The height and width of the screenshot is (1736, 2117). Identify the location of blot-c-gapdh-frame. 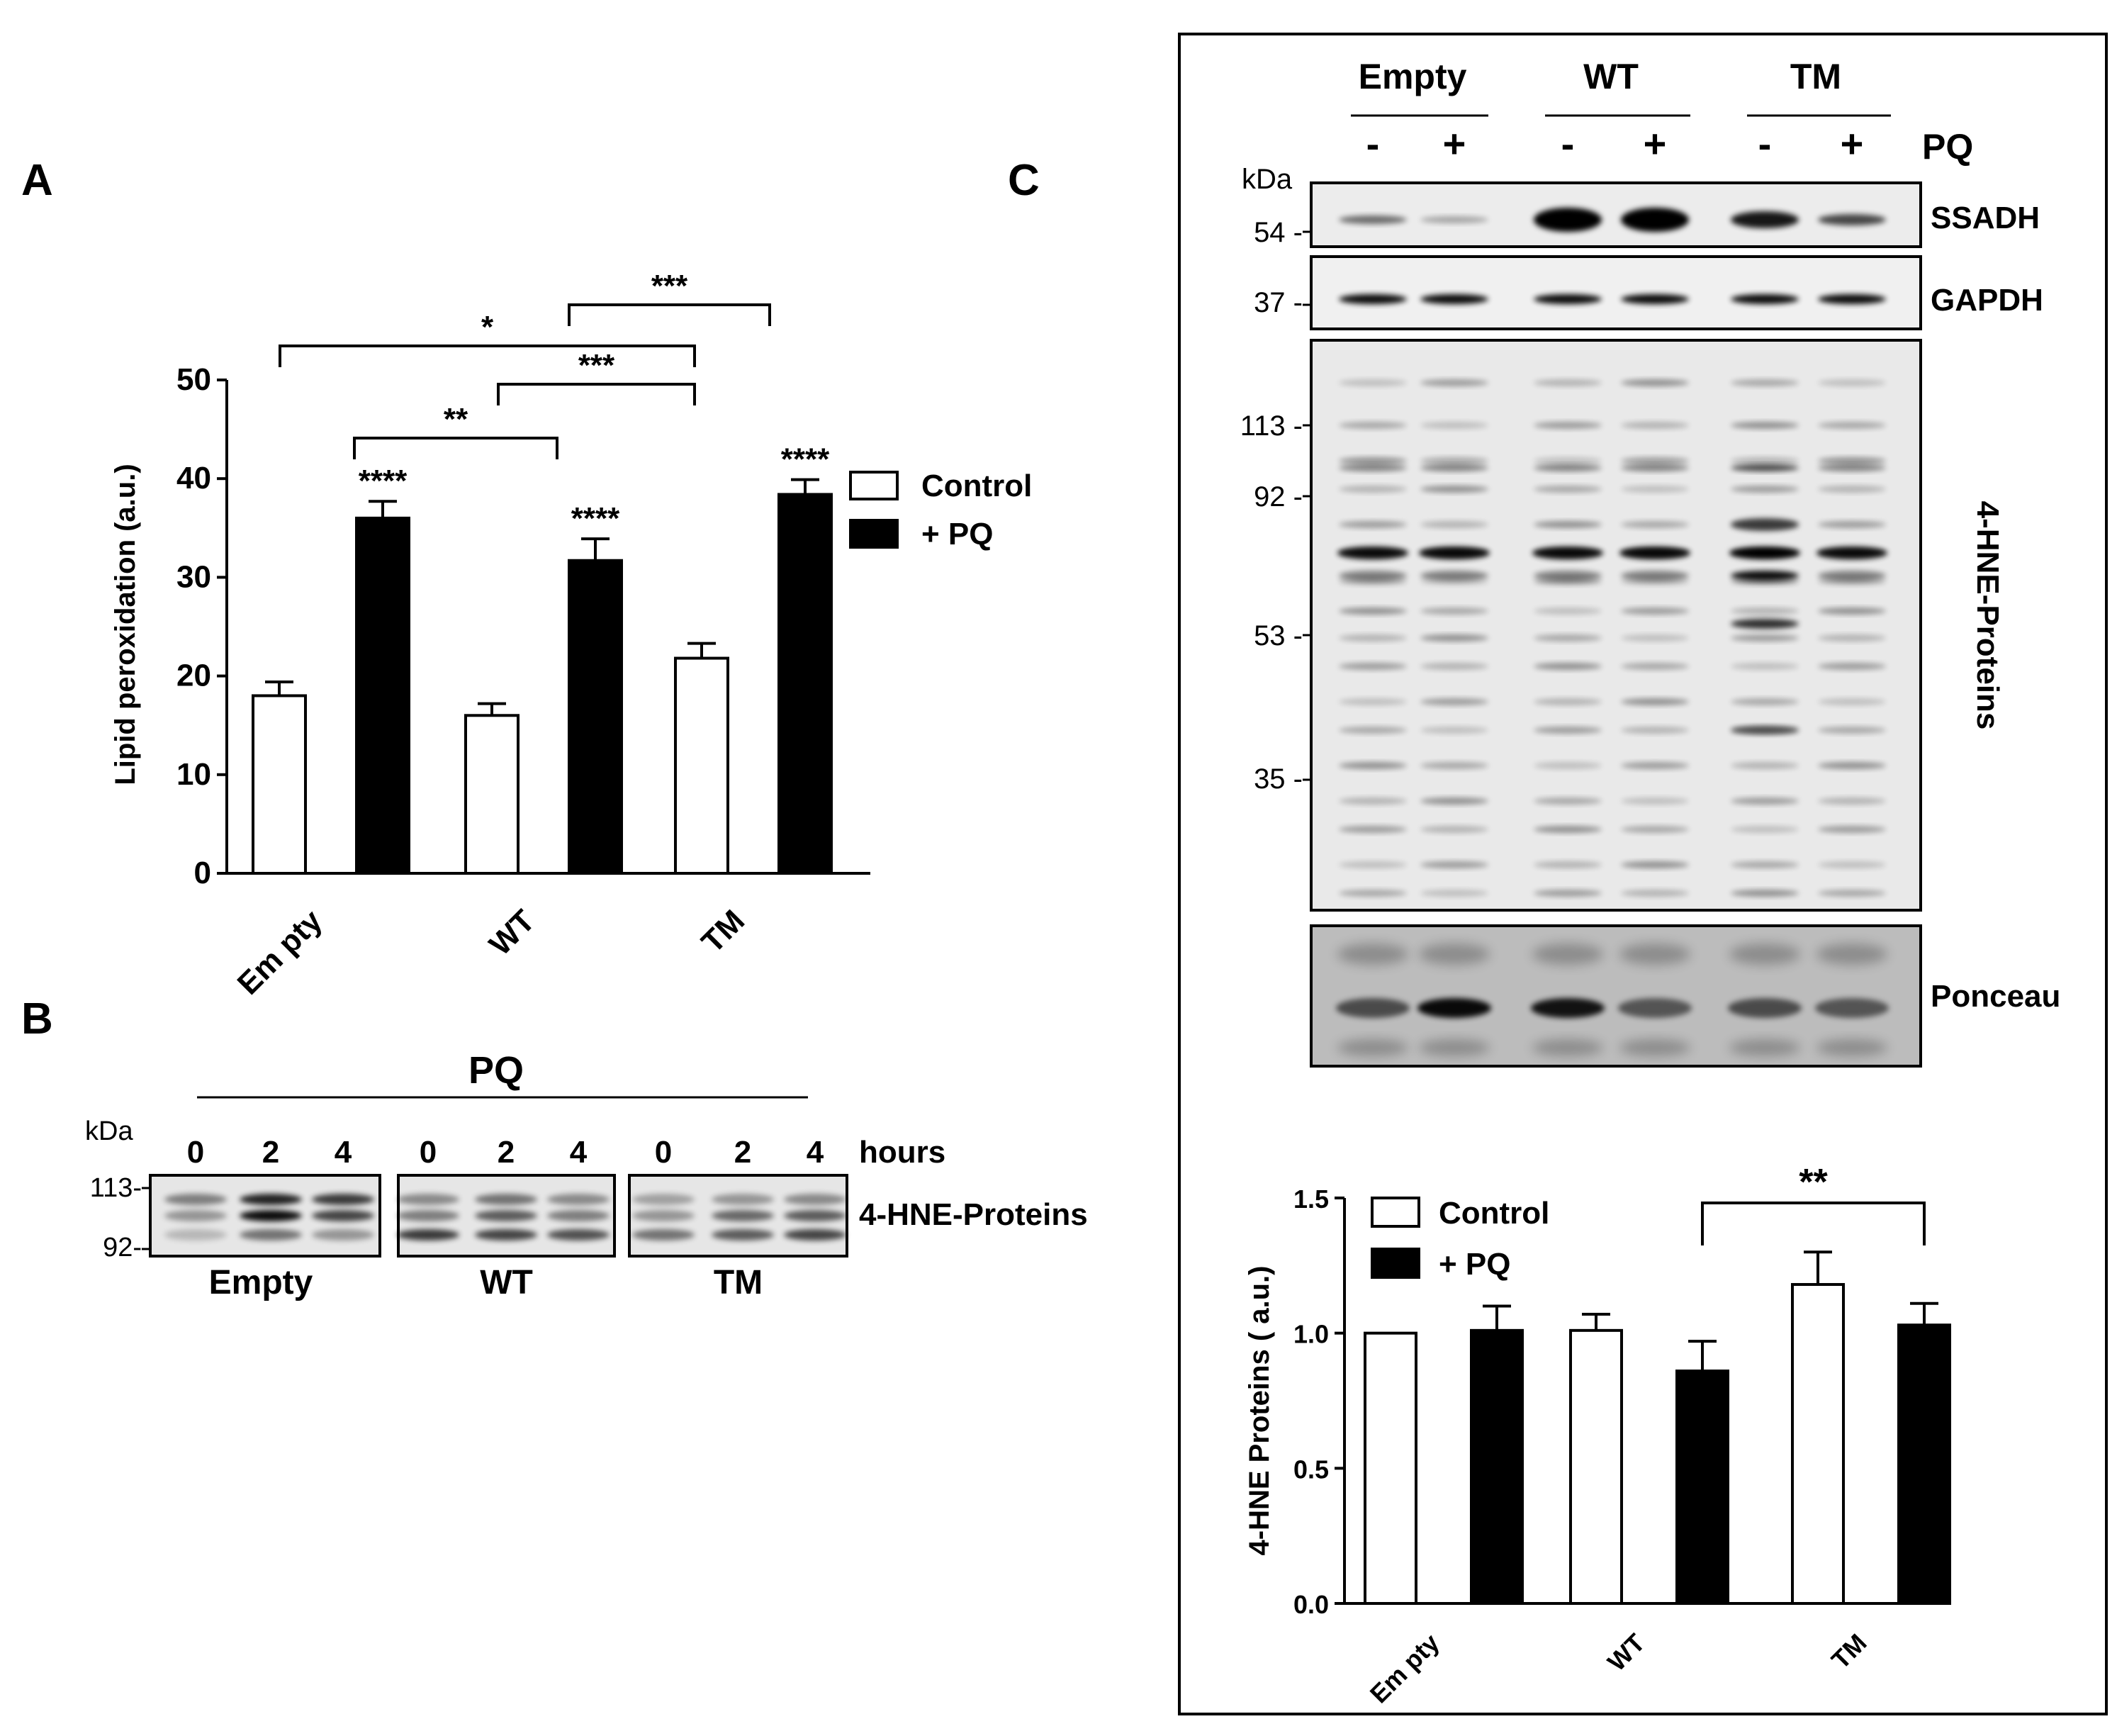
(1616, 293).